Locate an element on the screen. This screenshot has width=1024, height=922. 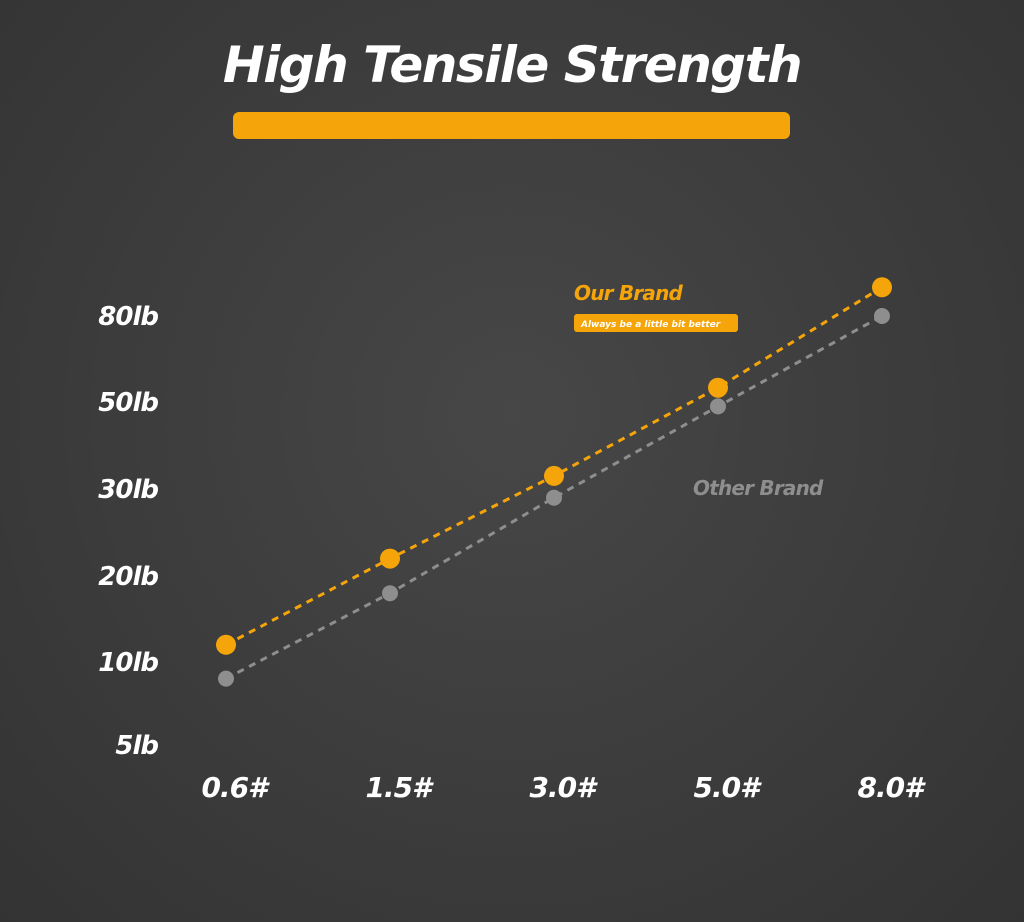
legend-other-brand-label: Other Brand is located at coordinates (758, 488).